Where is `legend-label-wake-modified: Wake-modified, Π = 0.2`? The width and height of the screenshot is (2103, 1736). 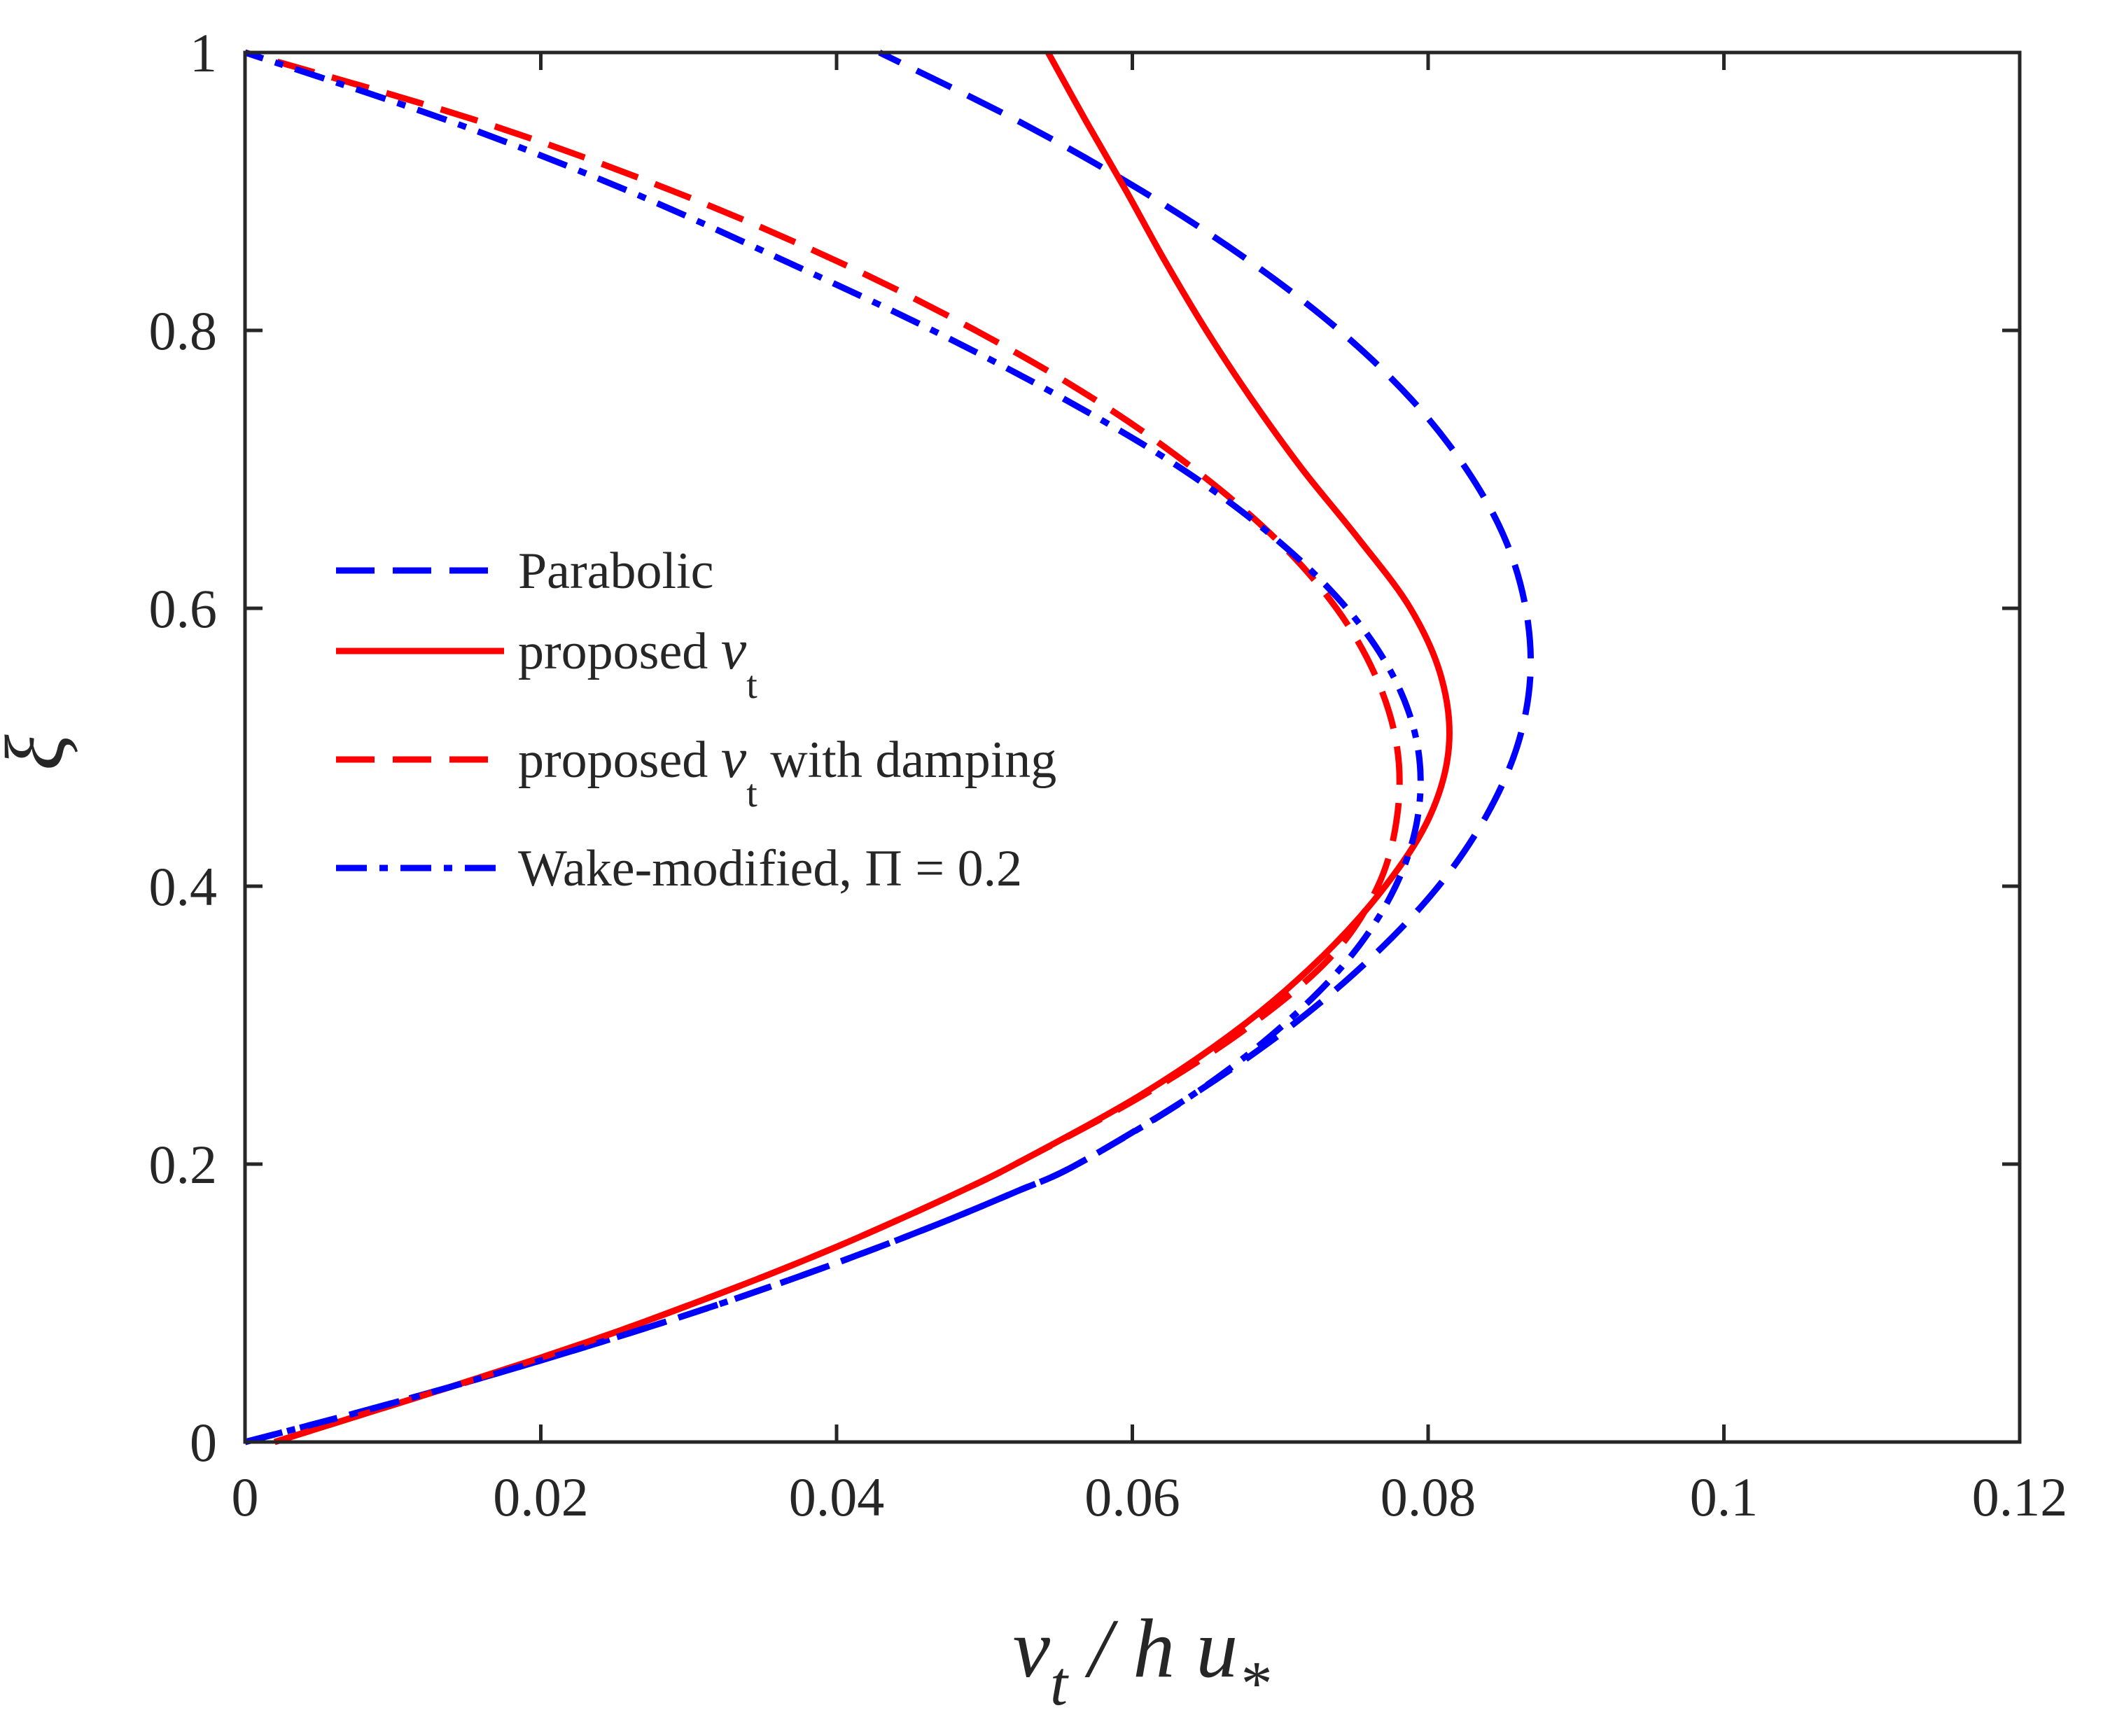 legend-label-wake-modified: Wake-modified, Π = 0.2 is located at coordinates (770, 868).